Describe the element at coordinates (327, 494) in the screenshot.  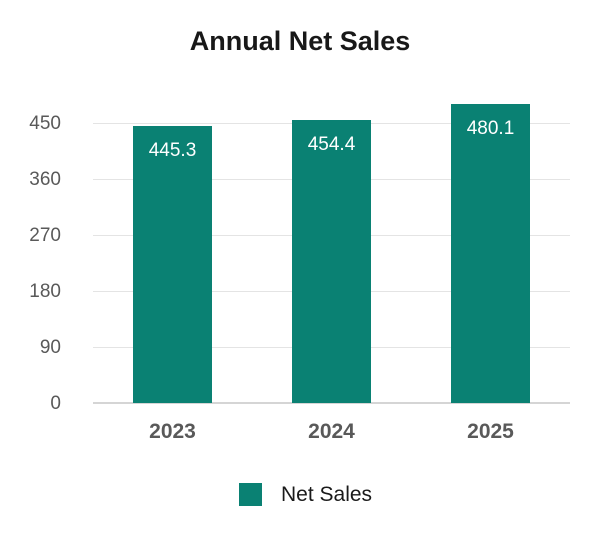
I see `legend-label-net-sales: Net Sales` at that location.